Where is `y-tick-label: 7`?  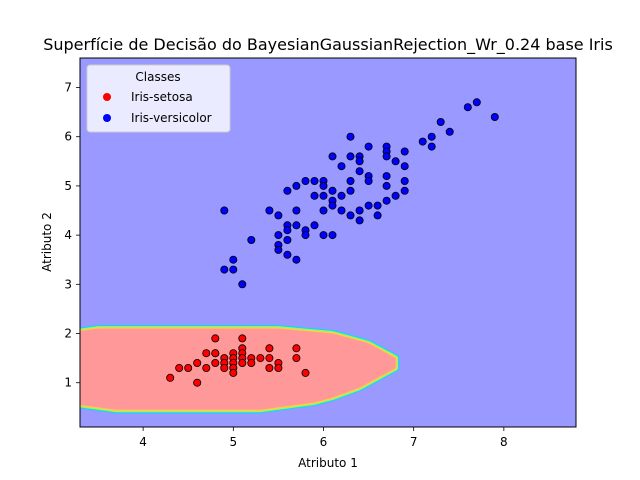
y-tick-label: 7 is located at coordinates (68, 88).